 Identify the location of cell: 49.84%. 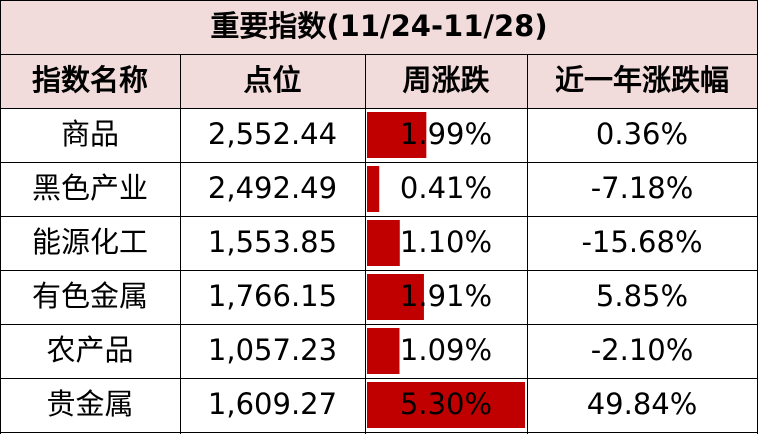
(642, 404).